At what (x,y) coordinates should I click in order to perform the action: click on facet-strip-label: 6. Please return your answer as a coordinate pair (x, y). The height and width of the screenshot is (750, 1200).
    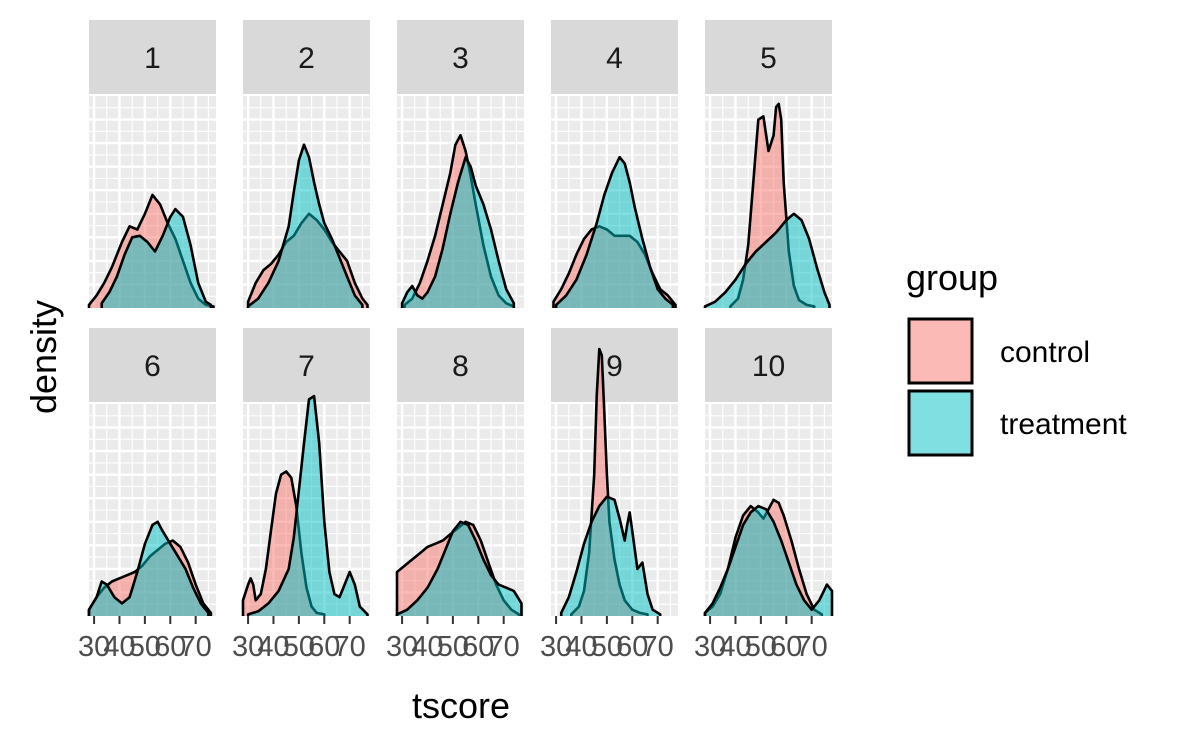
    Looking at the image, I should click on (152, 366).